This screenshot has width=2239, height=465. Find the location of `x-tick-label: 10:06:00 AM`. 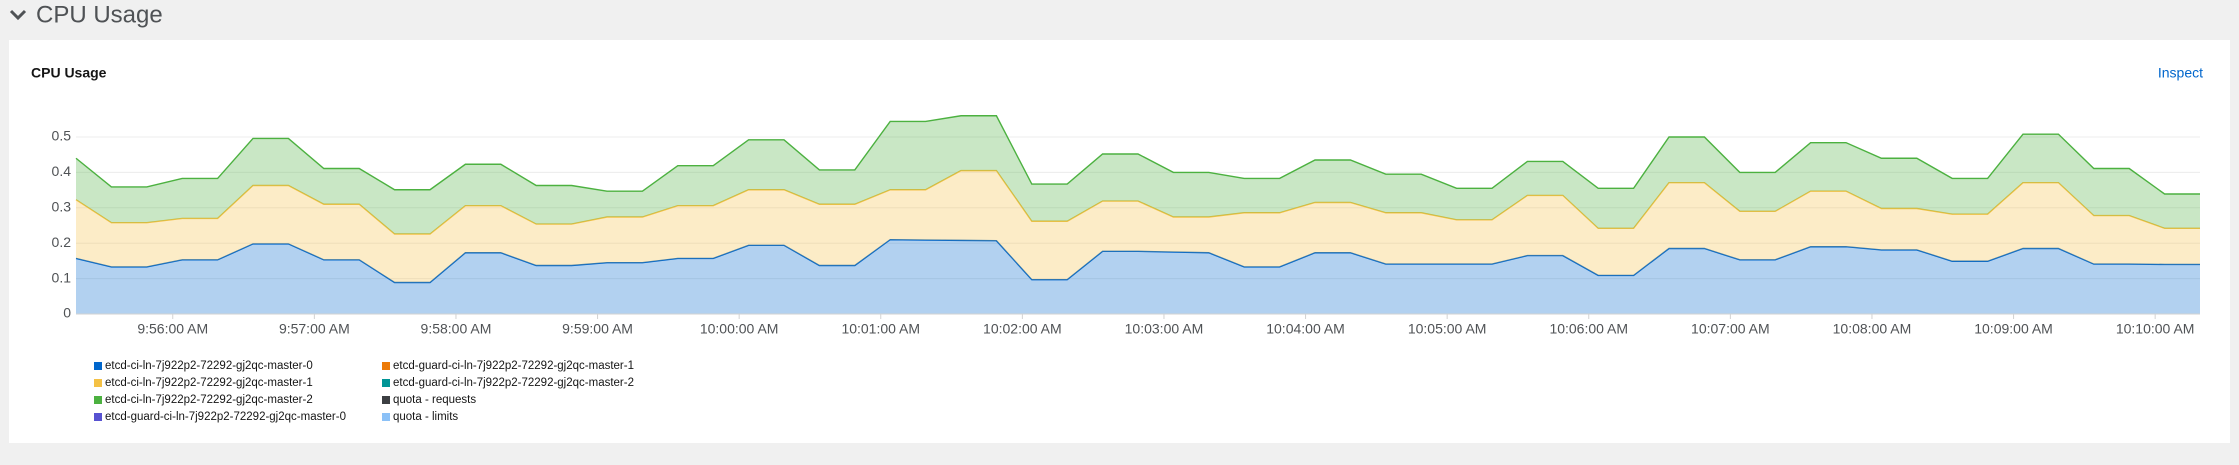

x-tick-label: 10:06:00 AM is located at coordinates (1588, 329).